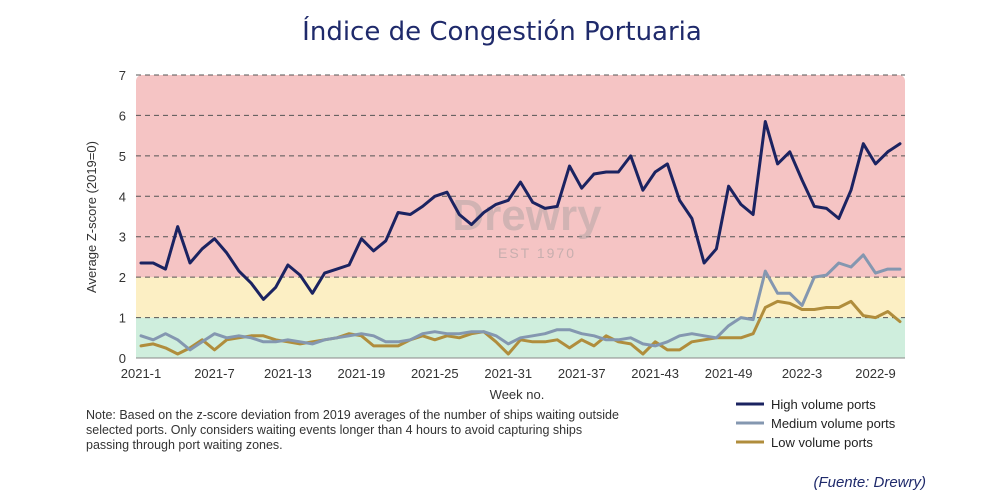  What do you see at coordinates (214, 373) in the screenshot?
I see `x-tick-label: 2021-7` at bounding box center [214, 373].